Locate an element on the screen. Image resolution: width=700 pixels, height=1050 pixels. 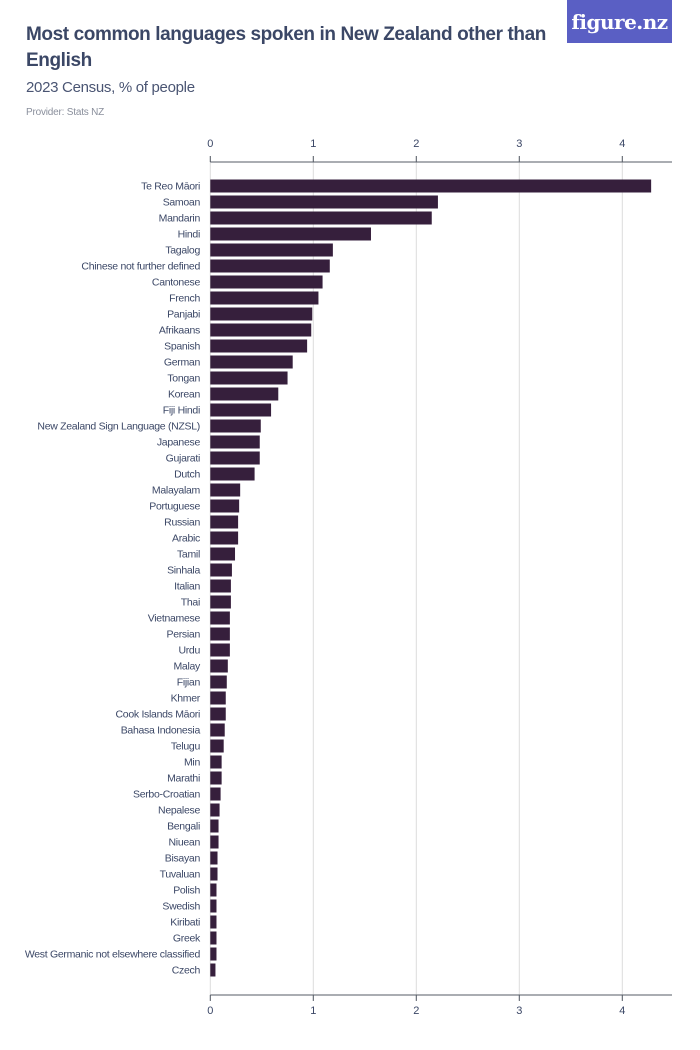
y-category-label: West Germanic not elsewhere classified is located at coordinates (113, 955).